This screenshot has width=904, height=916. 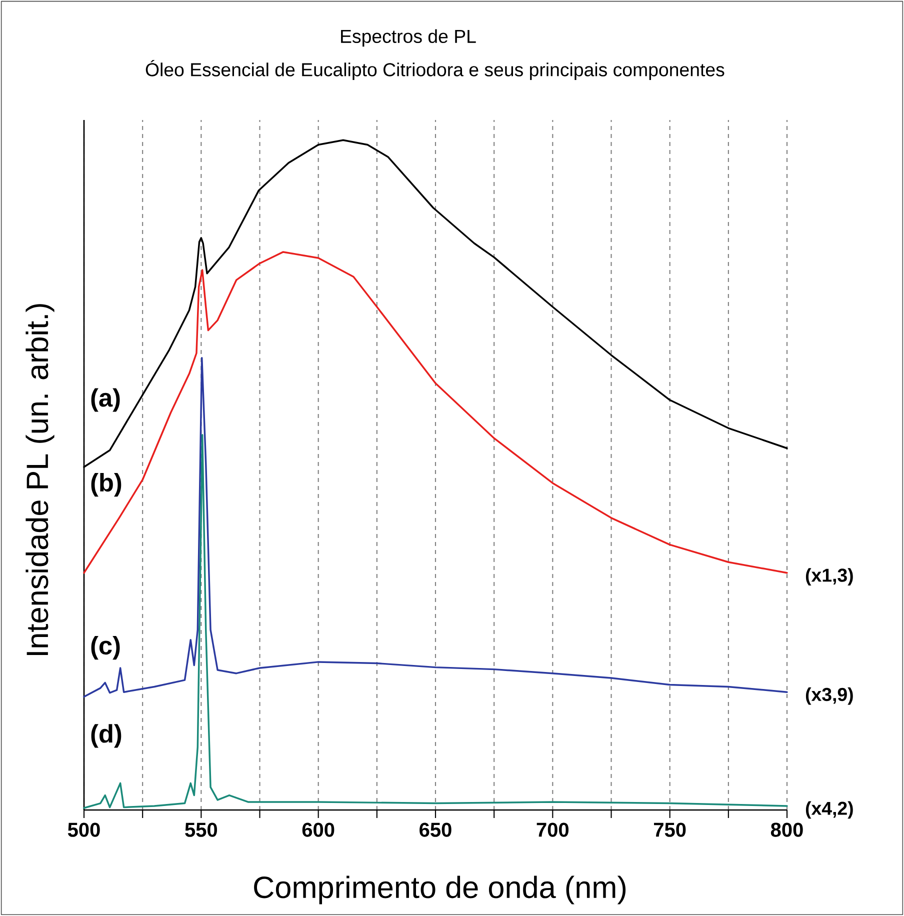 I want to click on chart-title: Espectros de PL, so click(x=408, y=38).